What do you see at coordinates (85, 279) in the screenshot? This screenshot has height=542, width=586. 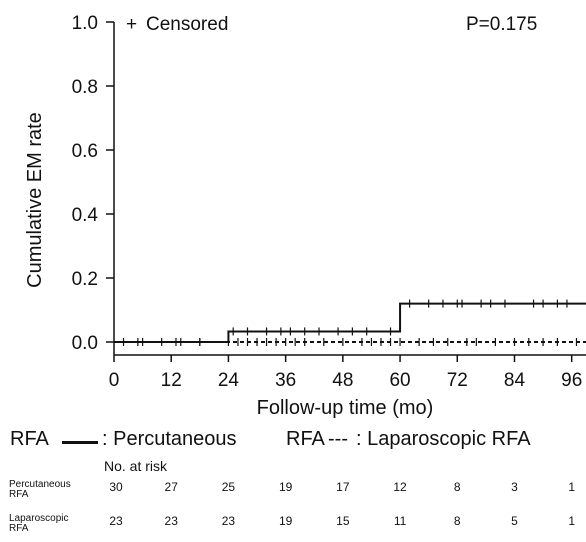 I see `y-tick-label: 0.2` at bounding box center [85, 279].